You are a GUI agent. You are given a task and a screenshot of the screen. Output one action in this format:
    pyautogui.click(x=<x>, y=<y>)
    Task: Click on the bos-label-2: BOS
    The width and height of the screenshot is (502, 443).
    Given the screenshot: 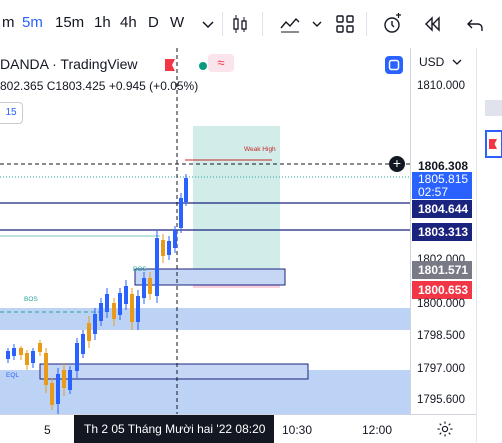 What is the action you would take?
    pyautogui.click(x=31, y=299)
    